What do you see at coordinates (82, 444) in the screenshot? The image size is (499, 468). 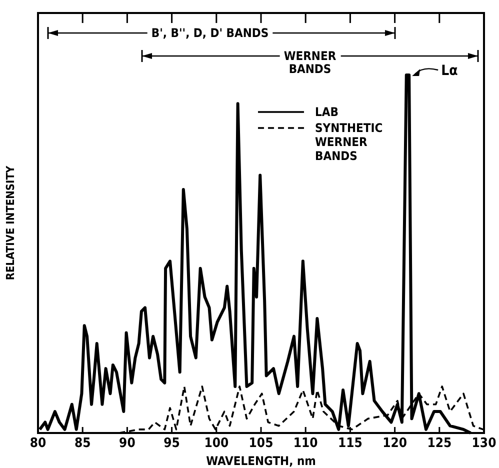 I see `x-tick-label: 85` at bounding box center [82, 444].